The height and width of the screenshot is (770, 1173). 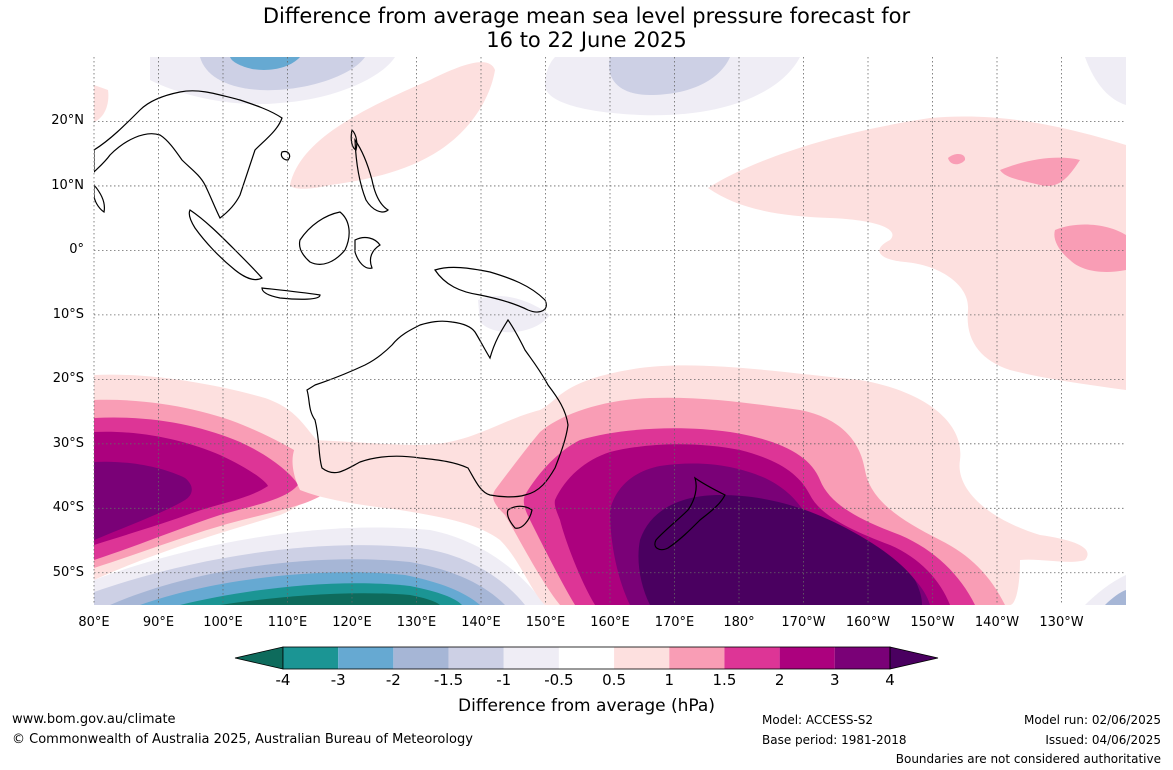 What do you see at coordinates (586, 40) in the screenshot?
I see `chart-title-line-2: 16 to 22 June 2025` at bounding box center [586, 40].